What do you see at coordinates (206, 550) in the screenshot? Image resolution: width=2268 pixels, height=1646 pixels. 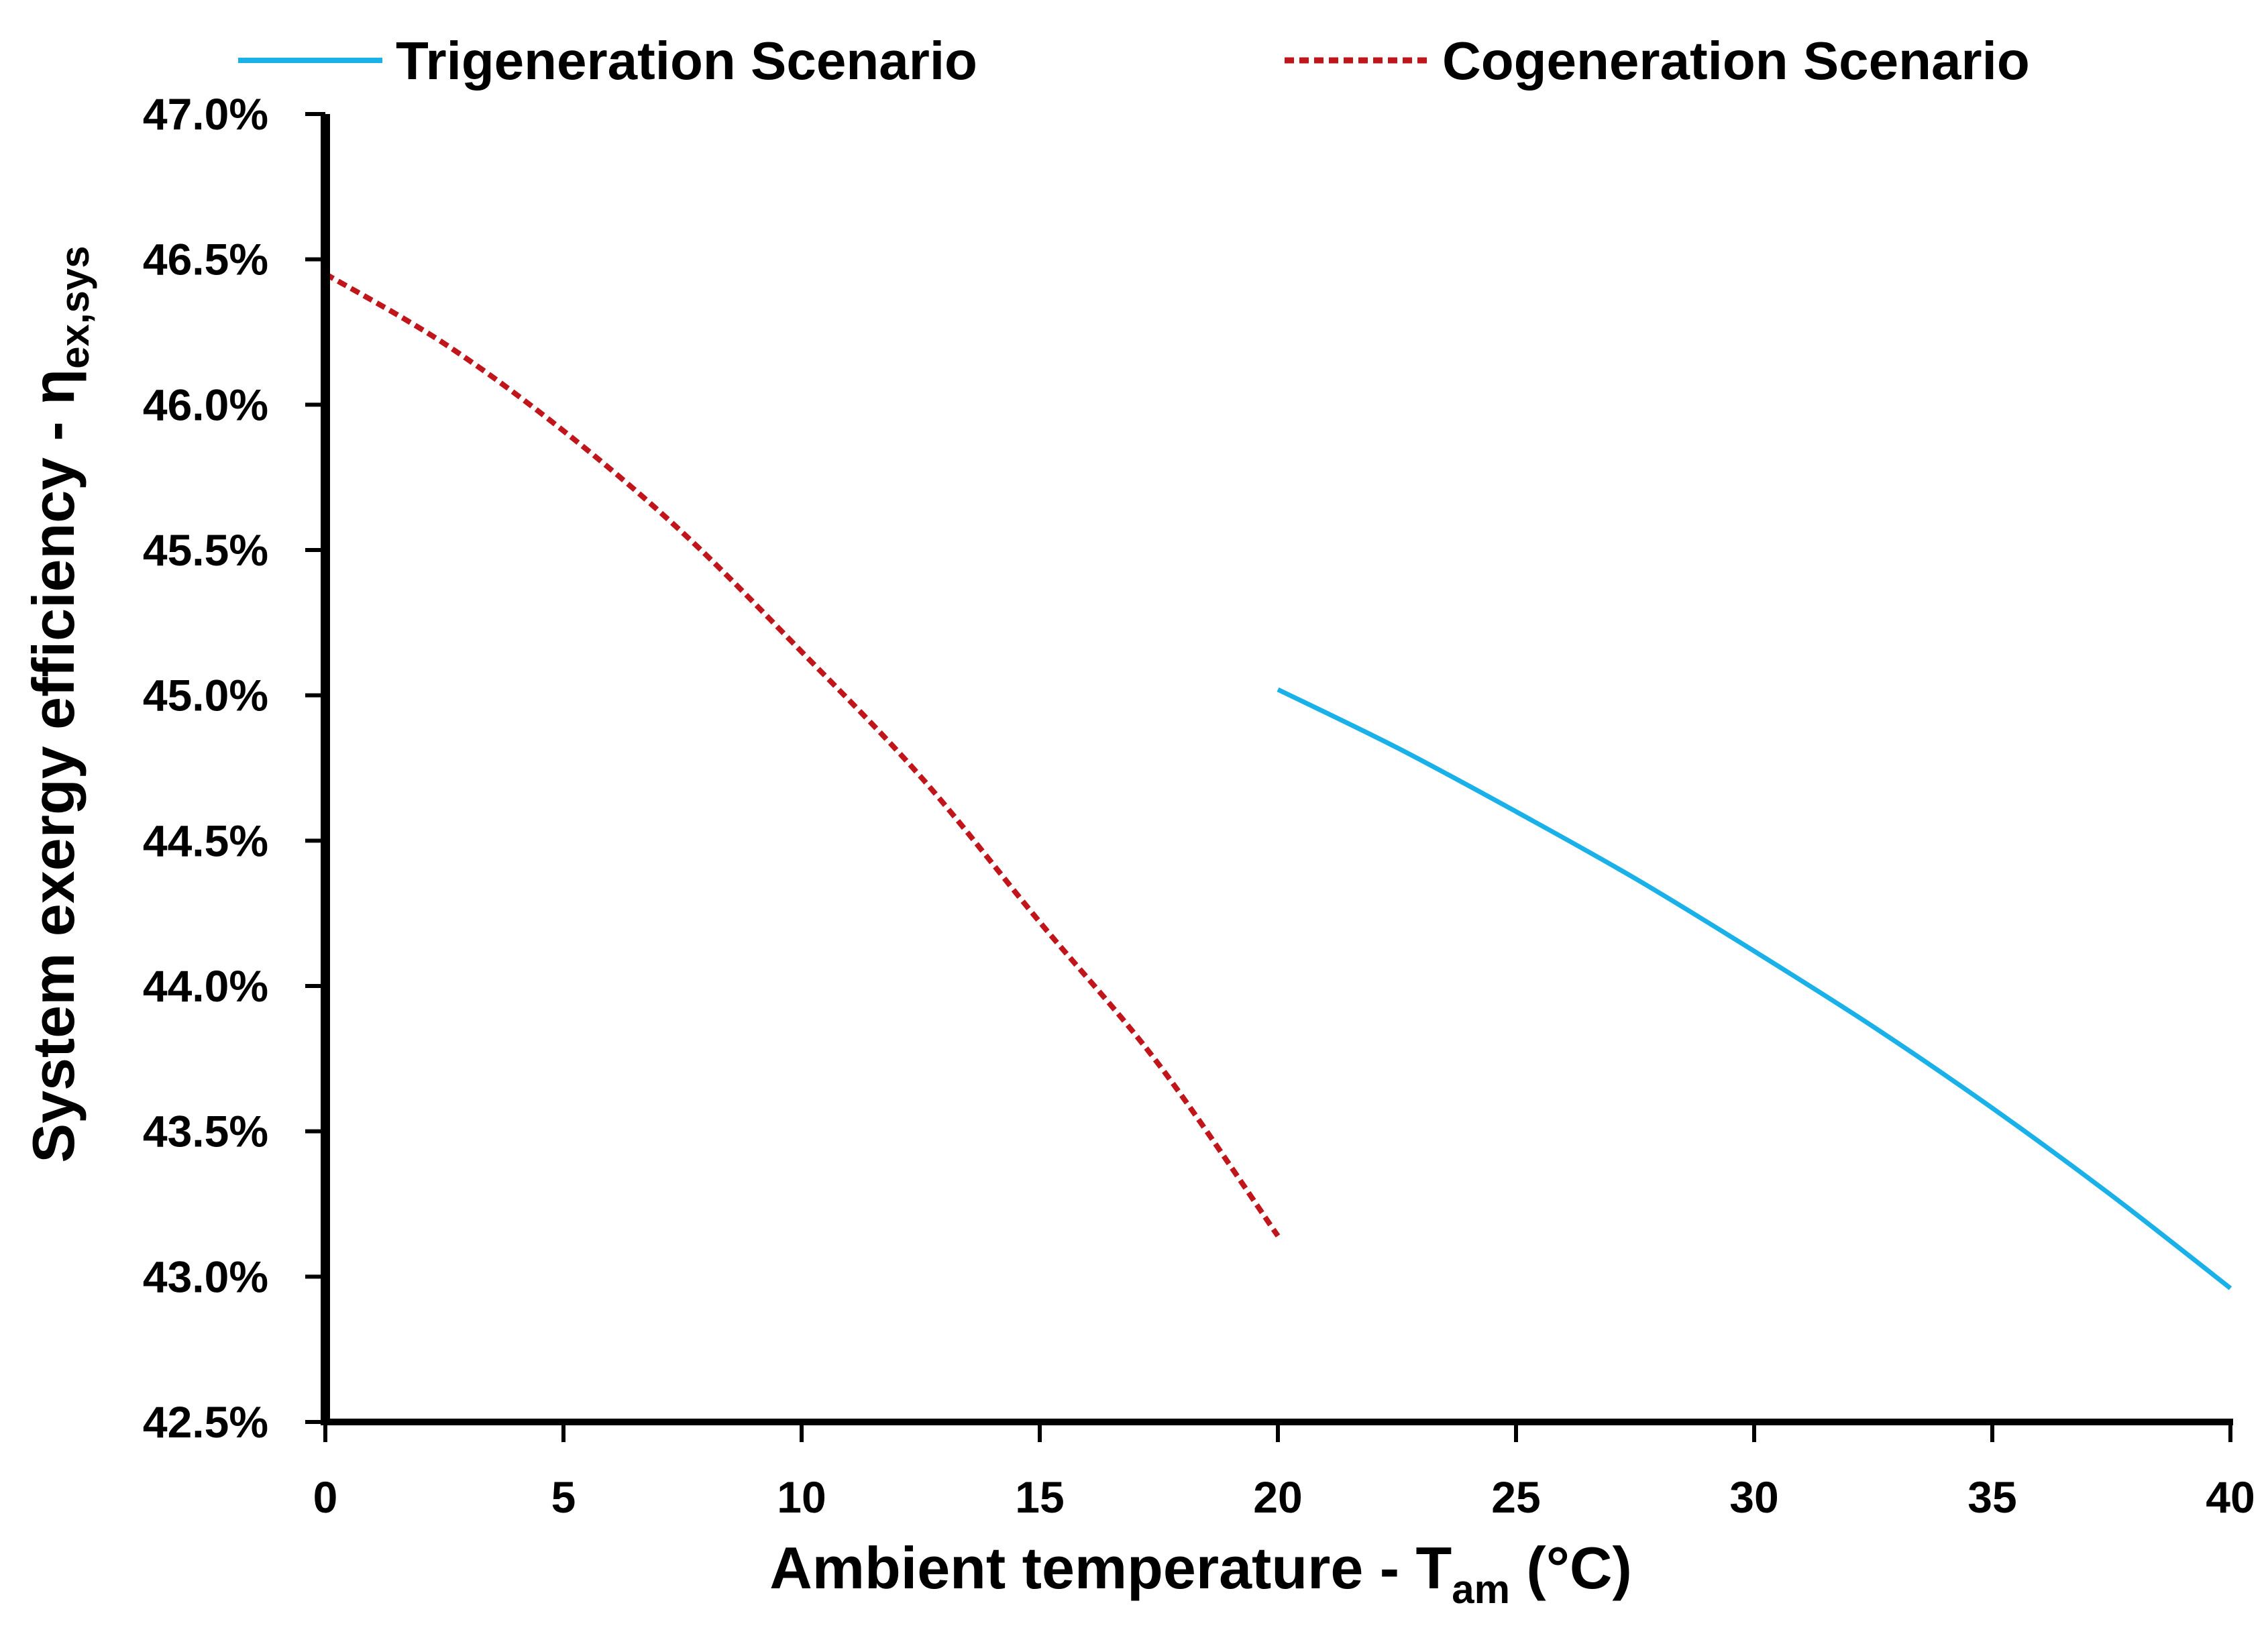 I see `y-tick-label: 45.5%` at bounding box center [206, 550].